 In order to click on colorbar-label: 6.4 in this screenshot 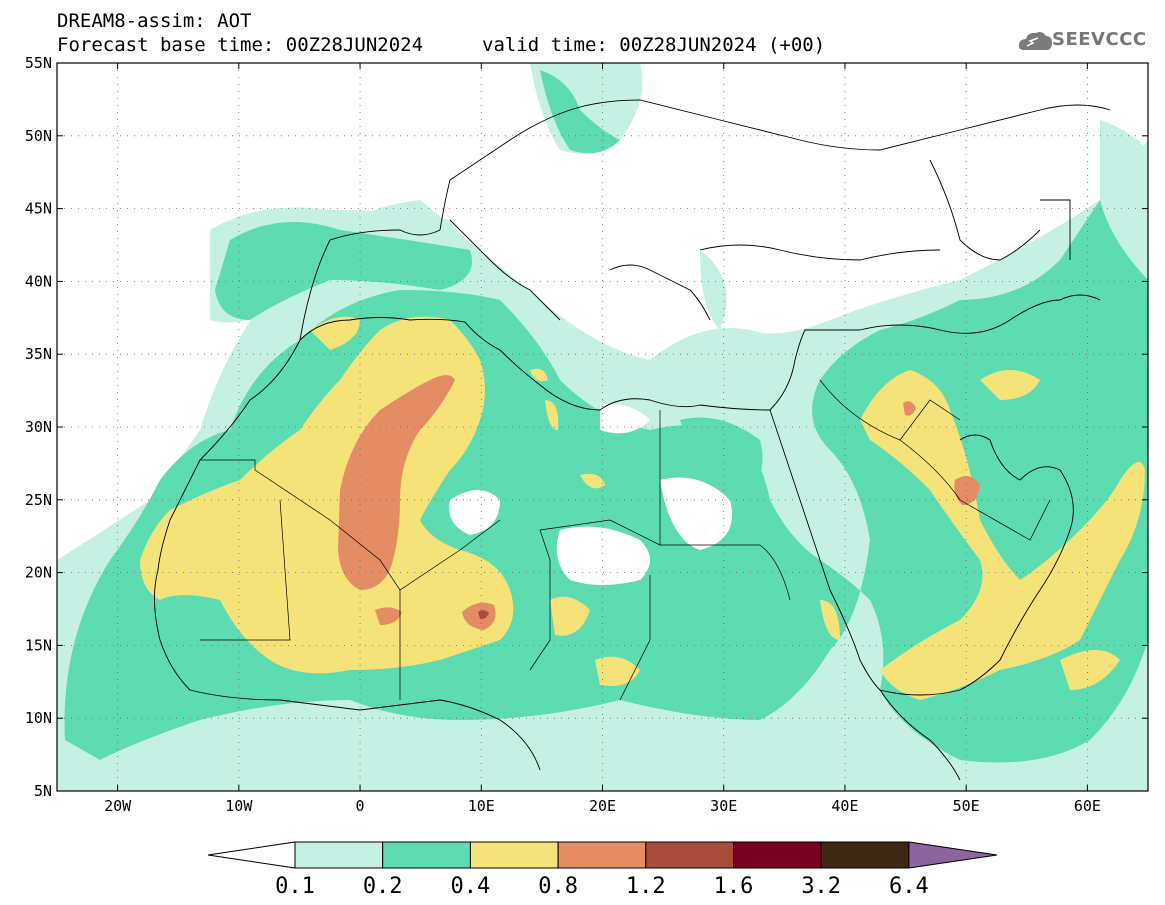, I will do `click(909, 886)`.